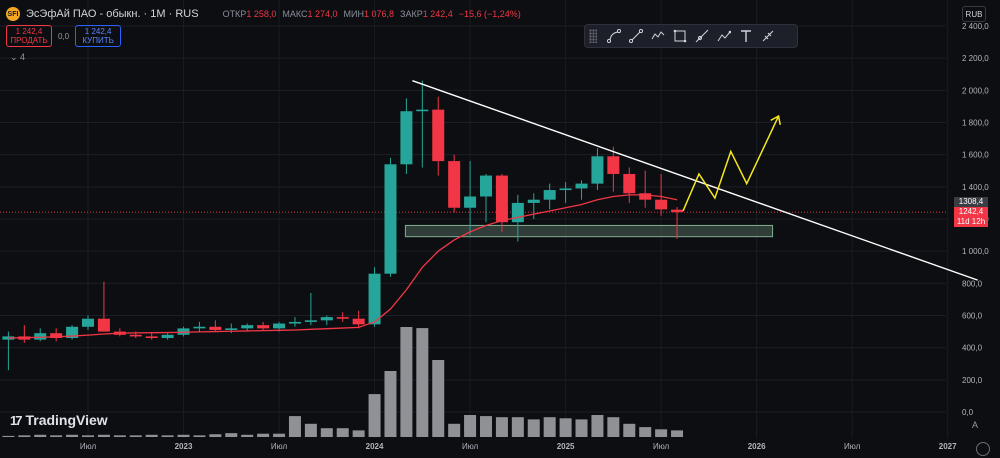  I want to click on tradingview-logo: 17 TradingView, so click(59, 420).